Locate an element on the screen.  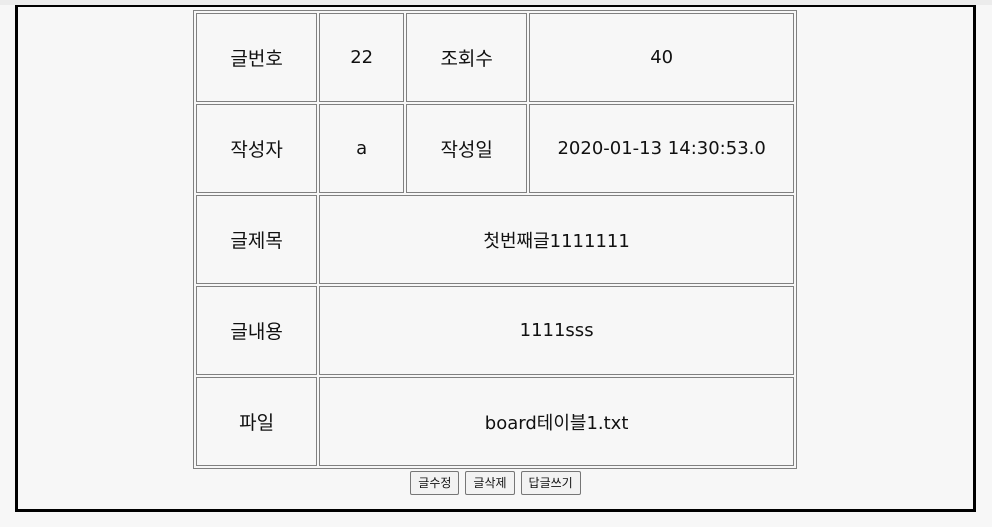
created-date-label: 작성일 is located at coordinates (467, 148).